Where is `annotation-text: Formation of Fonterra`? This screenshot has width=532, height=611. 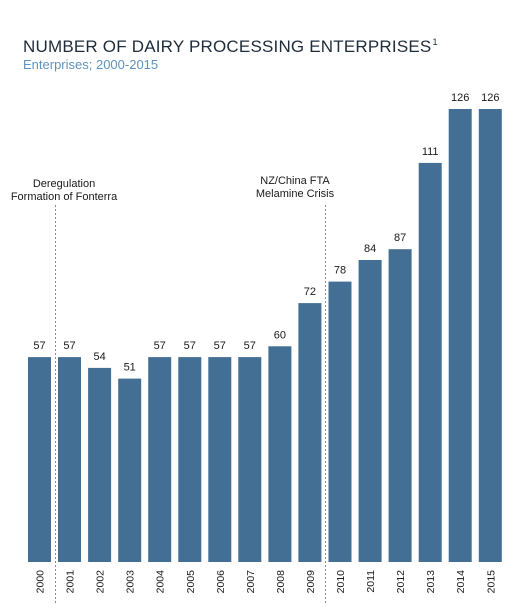 annotation-text: Formation of Fonterra is located at coordinates (64, 197).